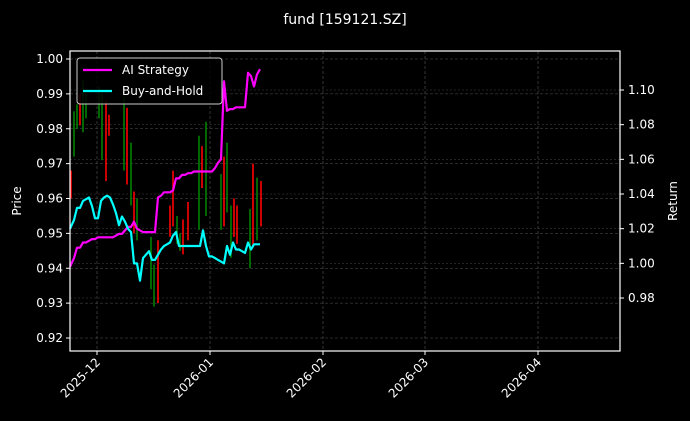 The image size is (690, 421). What do you see at coordinates (165, 168) in the screenshot?
I see `series-line-ai-strategy` at bounding box center [165, 168].